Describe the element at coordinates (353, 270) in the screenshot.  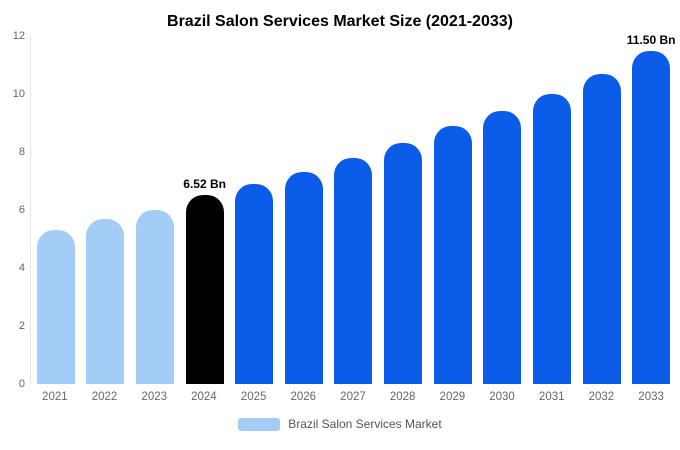
I see `bar-2027` at that location.